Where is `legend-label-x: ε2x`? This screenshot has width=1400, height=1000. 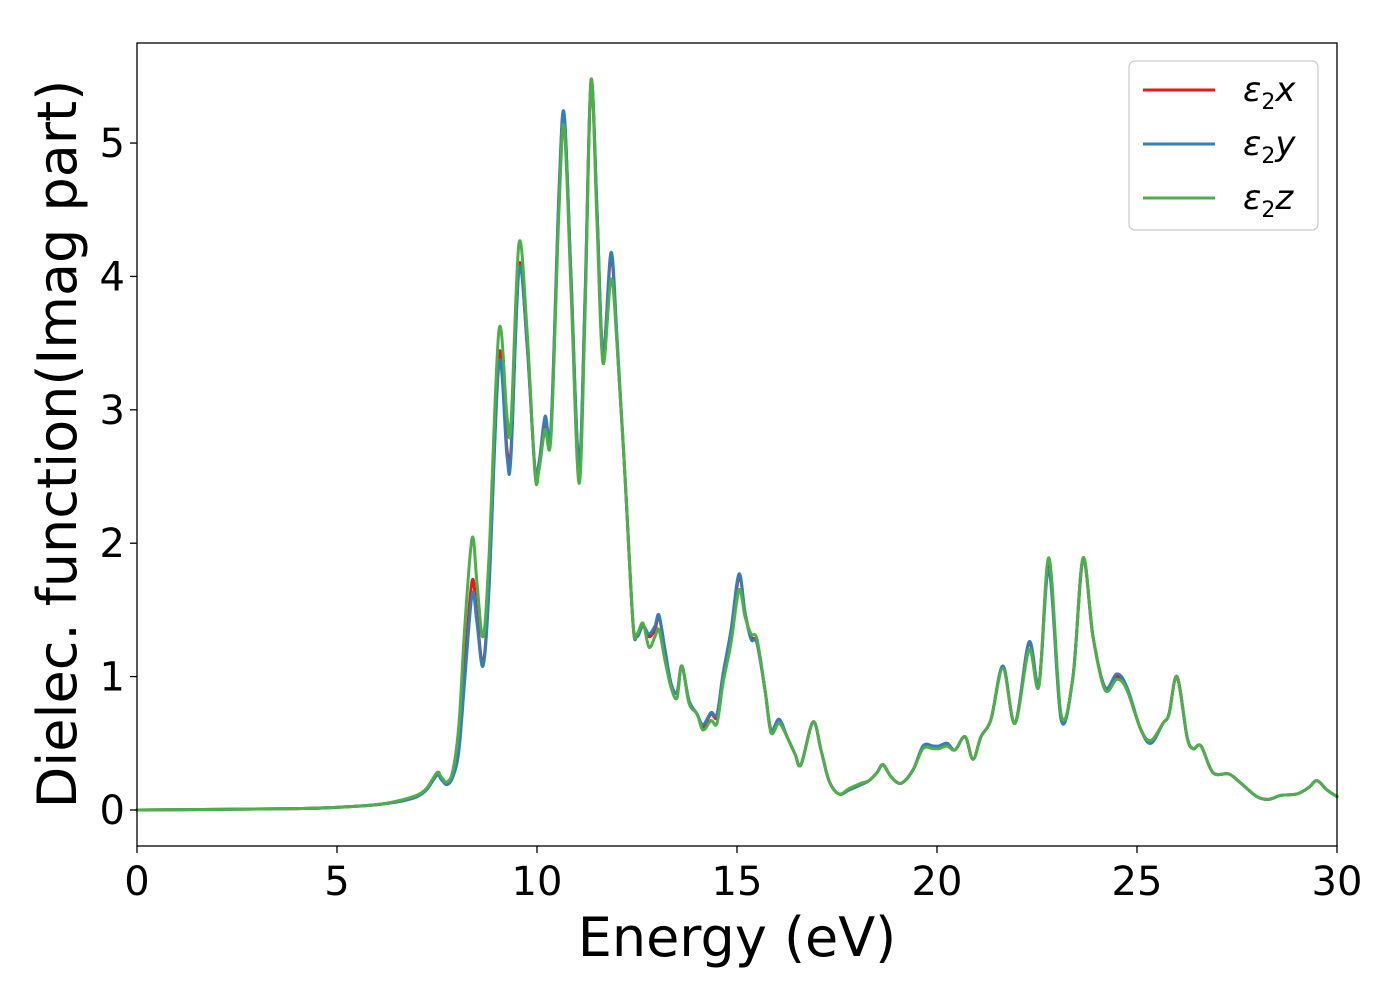 legend-label-x: ε2x is located at coordinates (1269, 92).